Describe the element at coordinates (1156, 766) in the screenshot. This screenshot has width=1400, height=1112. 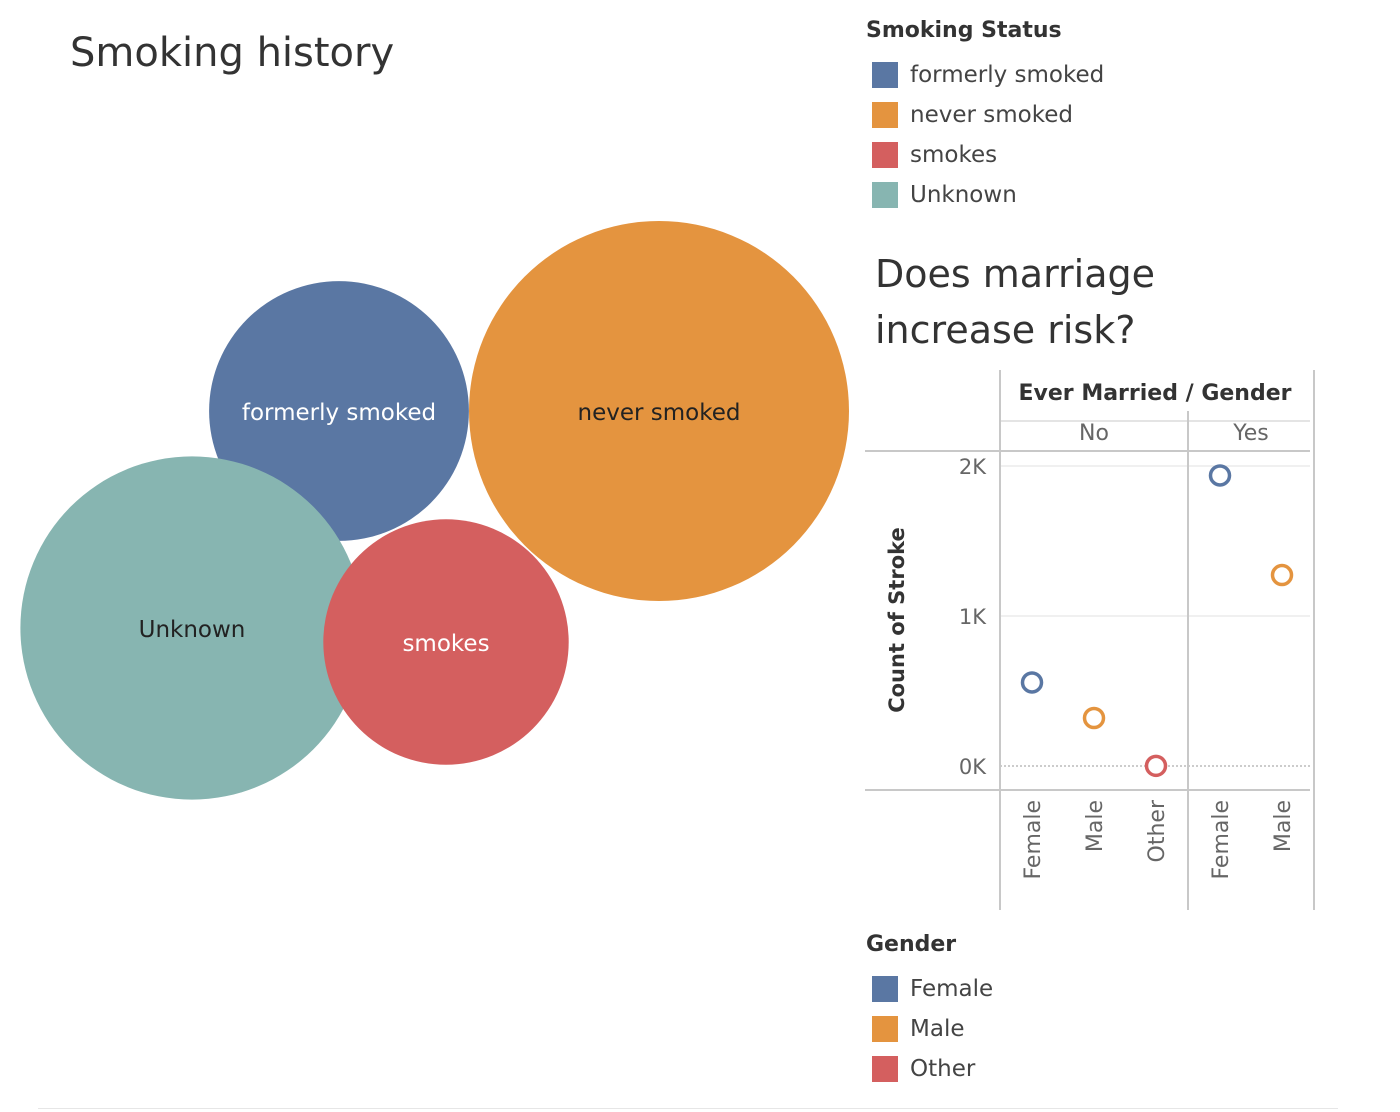
I see `point-no-other` at that location.